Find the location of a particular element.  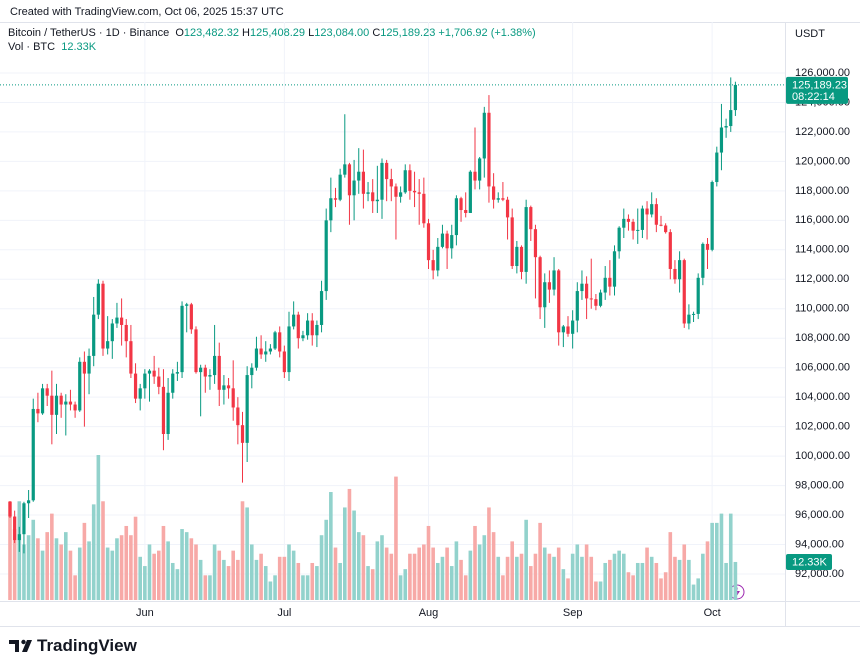

ohlc-value: 125,189.23 is located at coordinates (408, 33).